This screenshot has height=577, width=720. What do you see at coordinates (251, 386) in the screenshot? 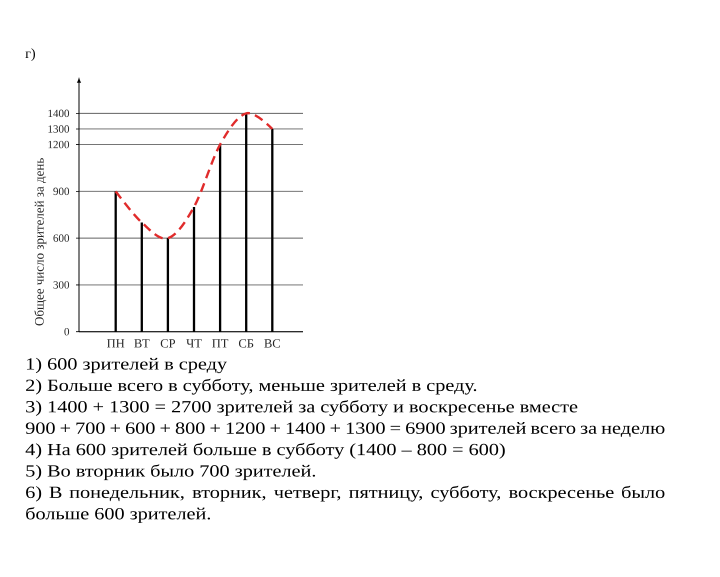
I see `text: 2) Больше всего в субботу, меньше зрителей в среду.` at bounding box center [251, 386].